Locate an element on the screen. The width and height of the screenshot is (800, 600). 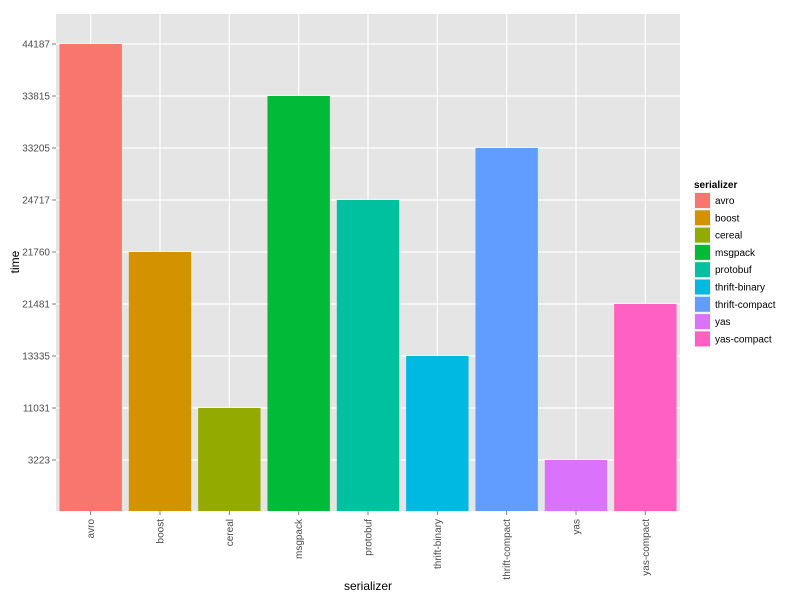
bar-yas-compact is located at coordinates (645, 407).